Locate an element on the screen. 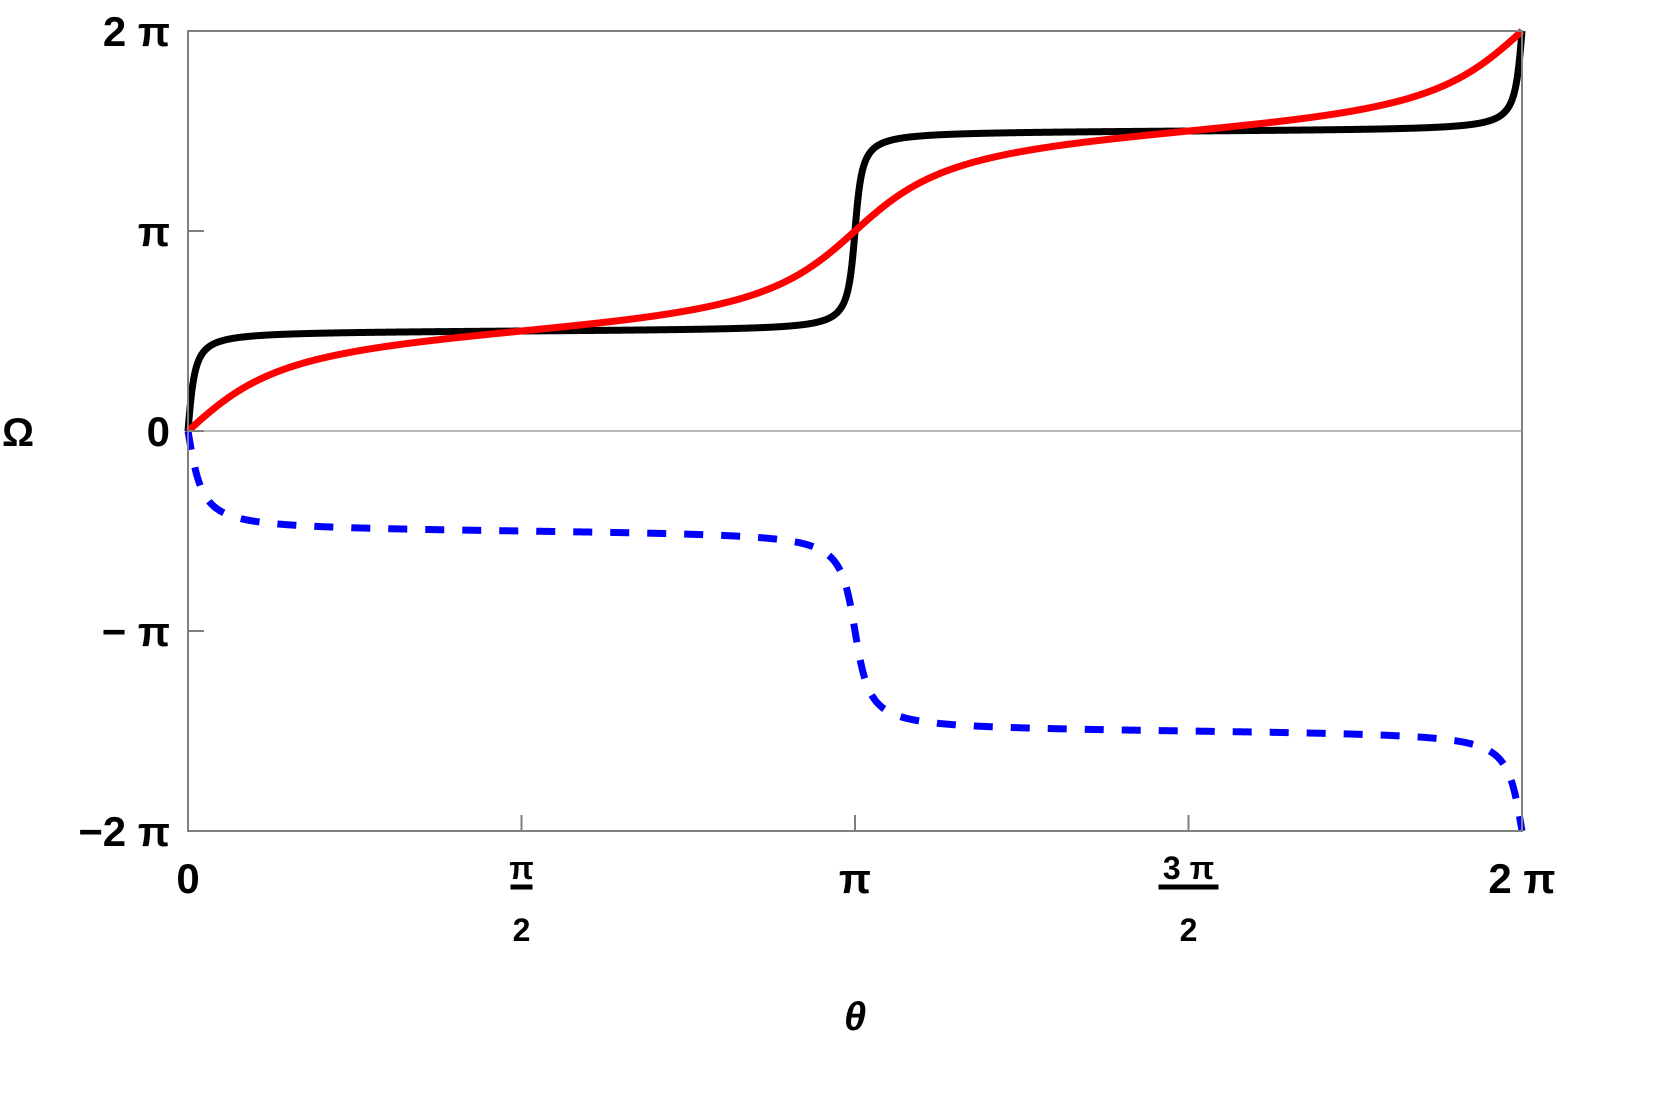 The width and height of the screenshot is (1661, 1107). x-tick-numerator: 3 π is located at coordinates (1188, 868).